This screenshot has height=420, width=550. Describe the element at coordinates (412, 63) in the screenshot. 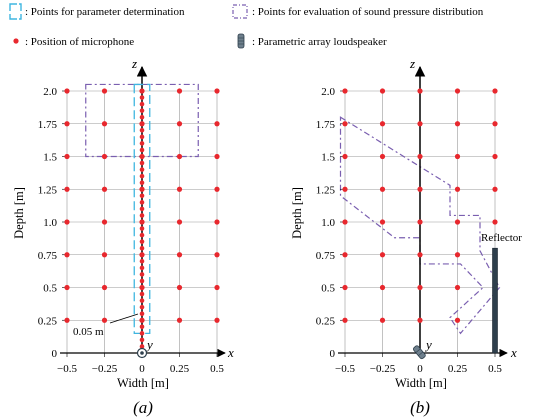

I see `panel-b-z-axis-label: z` at that location.